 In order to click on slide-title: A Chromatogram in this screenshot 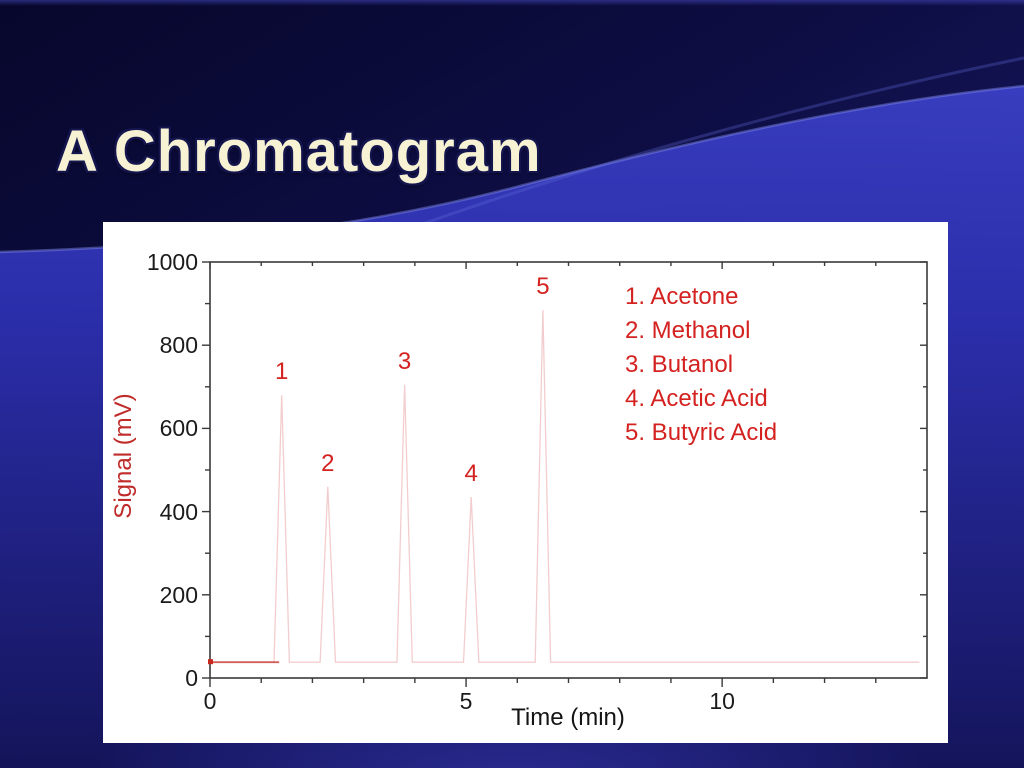, I will do `click(299, 151)`.